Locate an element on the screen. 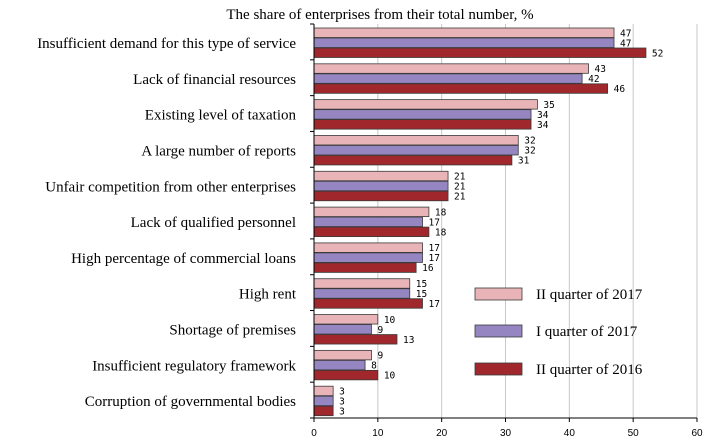  category-label: Lack of financial resources is located at coordinates (214, 80).